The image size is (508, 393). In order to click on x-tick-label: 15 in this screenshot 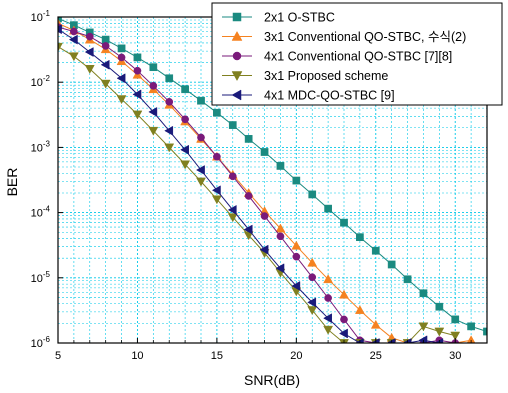, I will do `click(217, 356)`.